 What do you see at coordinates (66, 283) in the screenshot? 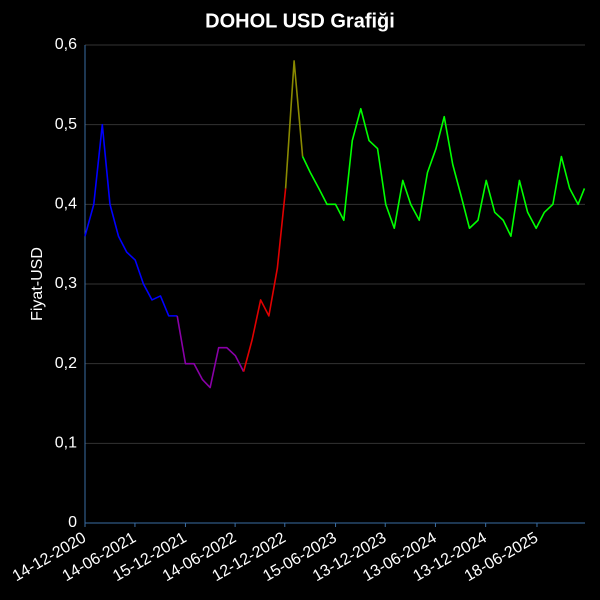
I see `y-tick-label: 0,3` at bounding box center [66, 283].